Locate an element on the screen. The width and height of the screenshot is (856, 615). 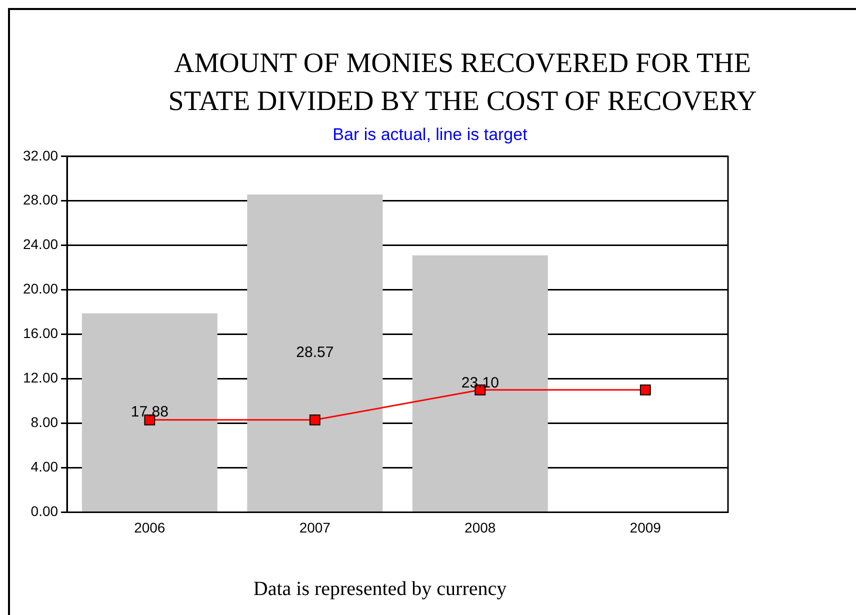
data-label: 28.57 is located at coordinates (315, 353).